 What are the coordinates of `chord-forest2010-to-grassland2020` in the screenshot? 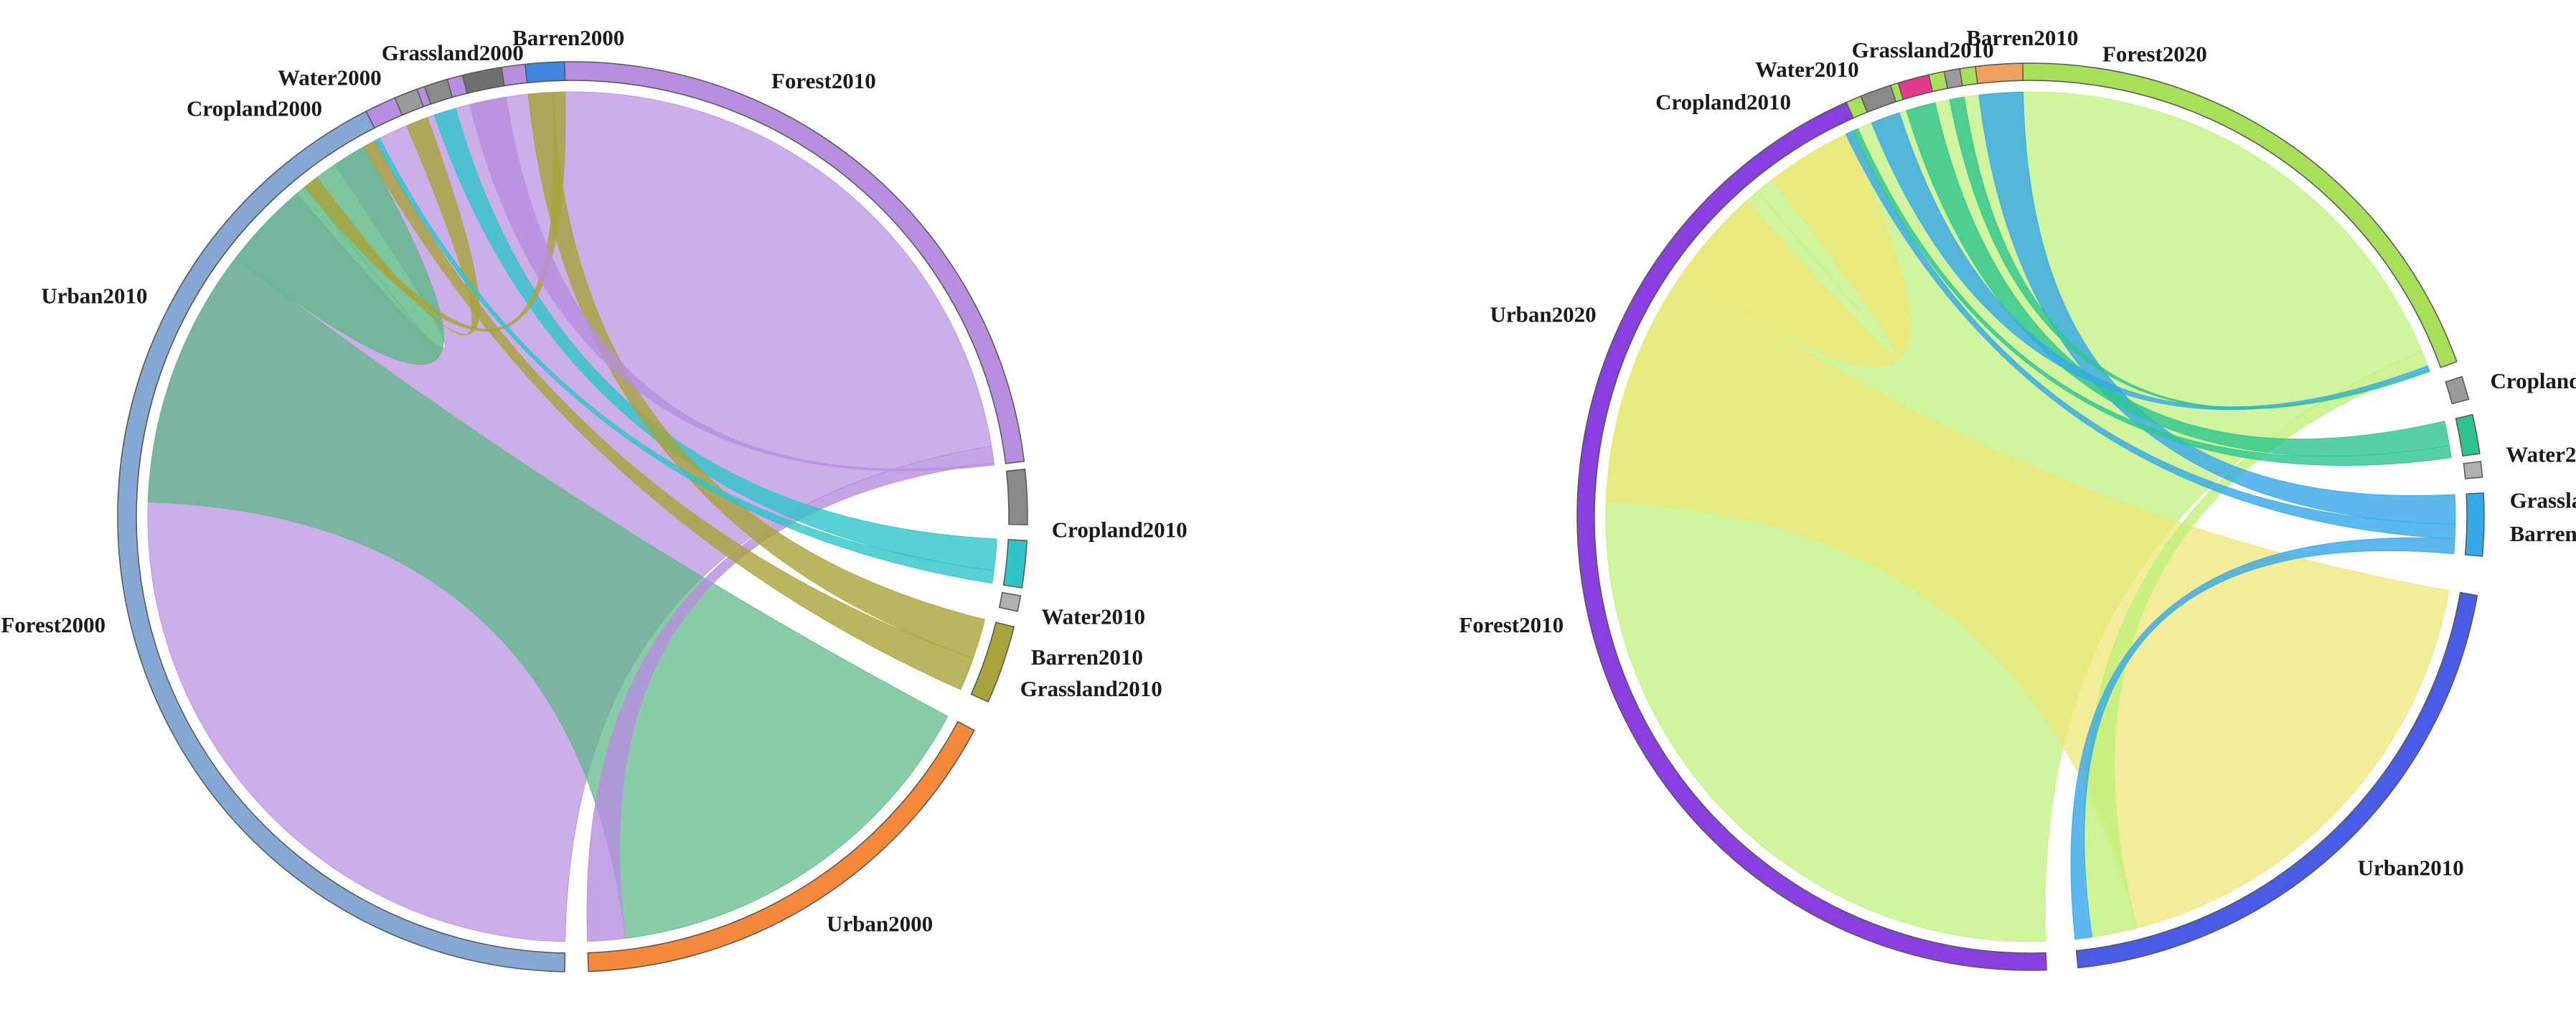 It's located at (2150, 335).